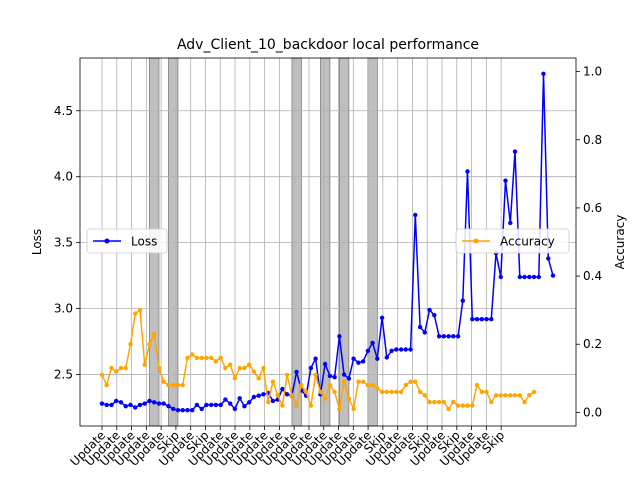 This screenshot has width=640, height=480. Describe the element at coordinates (63, 177) in the screenshot. I see `y-tick-left-label: 4.0` at that location.